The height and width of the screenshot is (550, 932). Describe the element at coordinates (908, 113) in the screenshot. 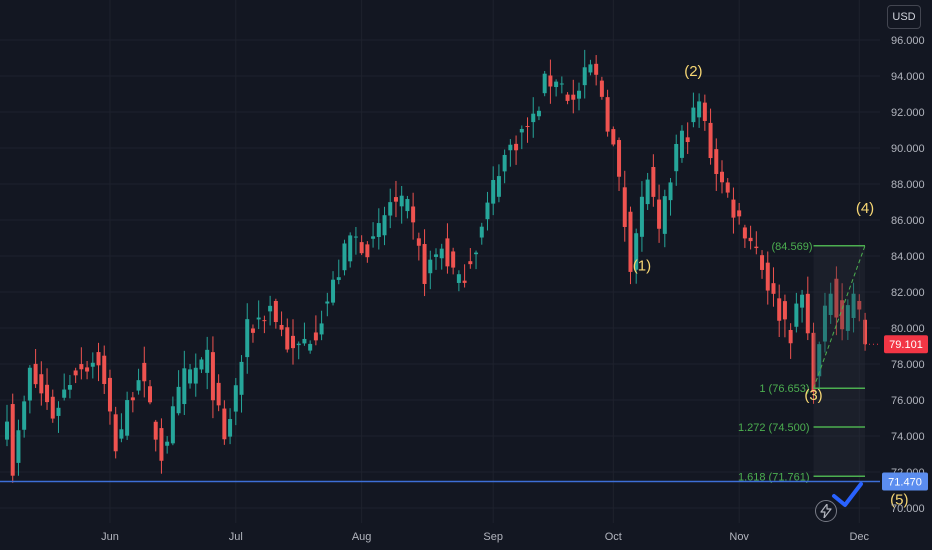

I see `y-tick-label: 92.000` at that location.